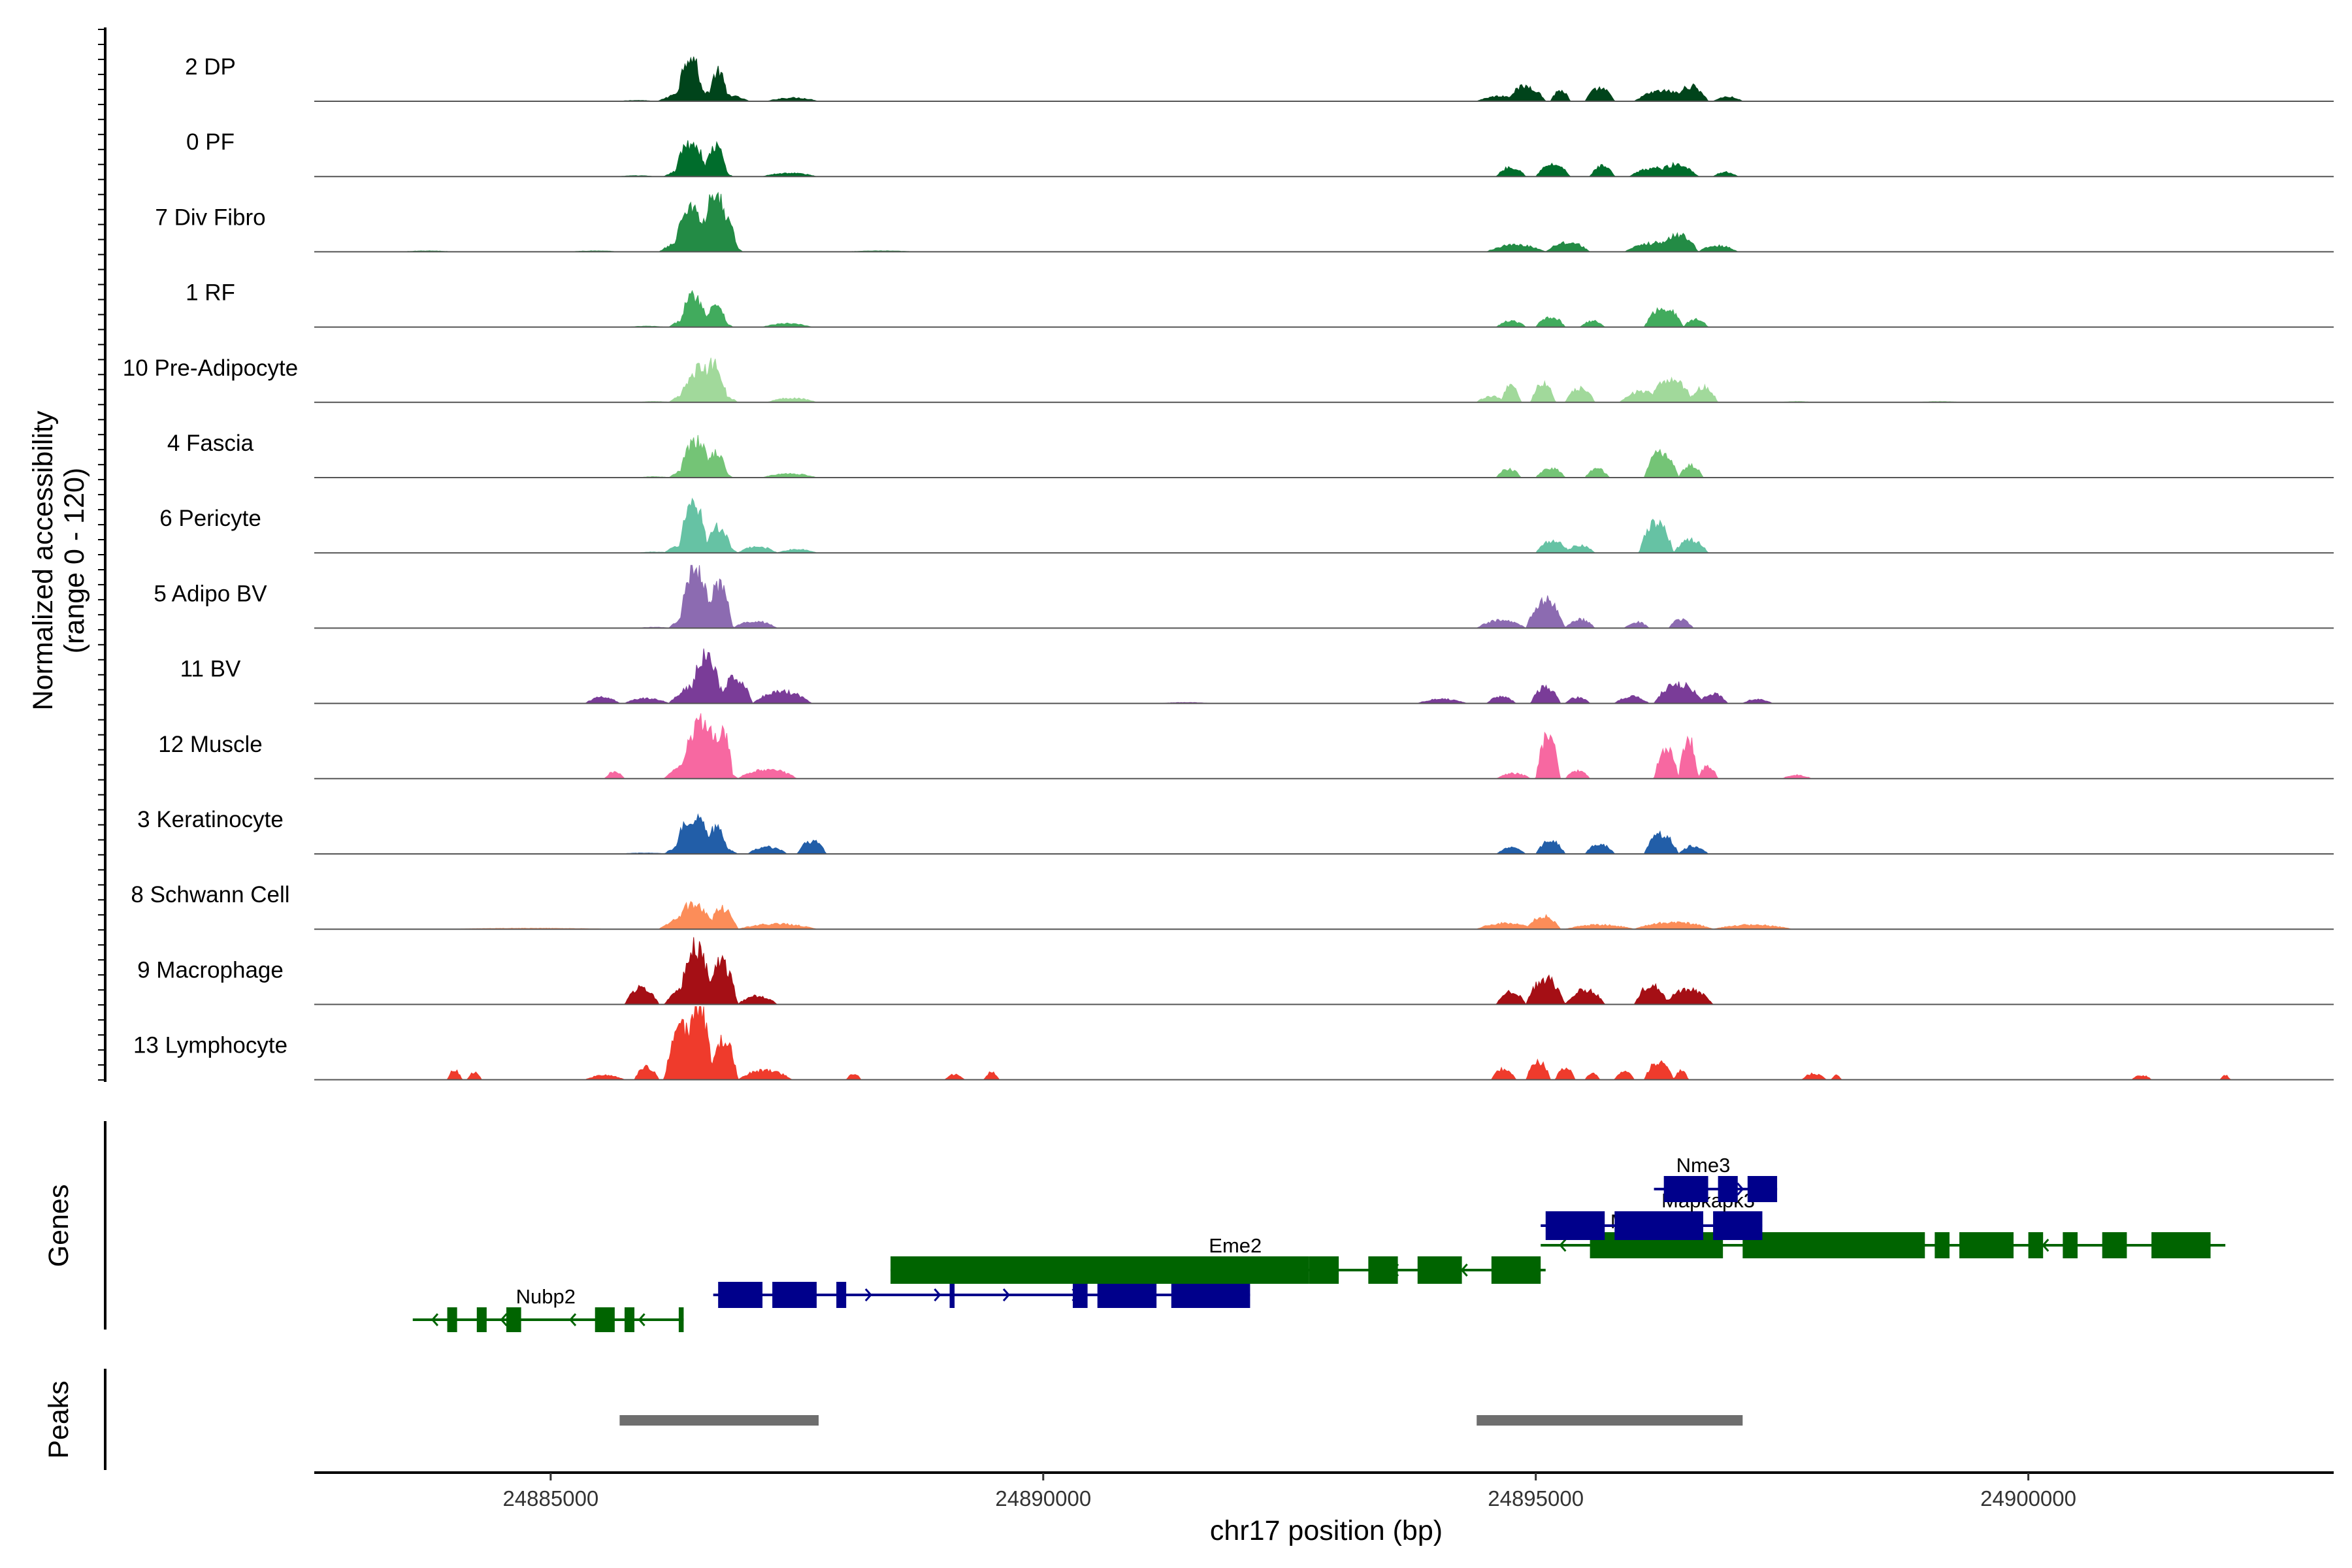 The height and width of the screenshot is (1568, 2352). I want to click on x-tick-label: 24885000, so click(550, 1498).